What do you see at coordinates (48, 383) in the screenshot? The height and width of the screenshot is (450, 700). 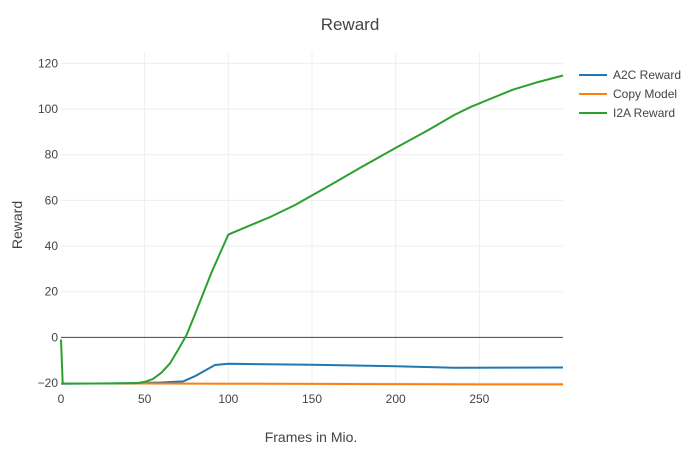 I see `y-tick-label: −20` at bounding box center [48, 383].